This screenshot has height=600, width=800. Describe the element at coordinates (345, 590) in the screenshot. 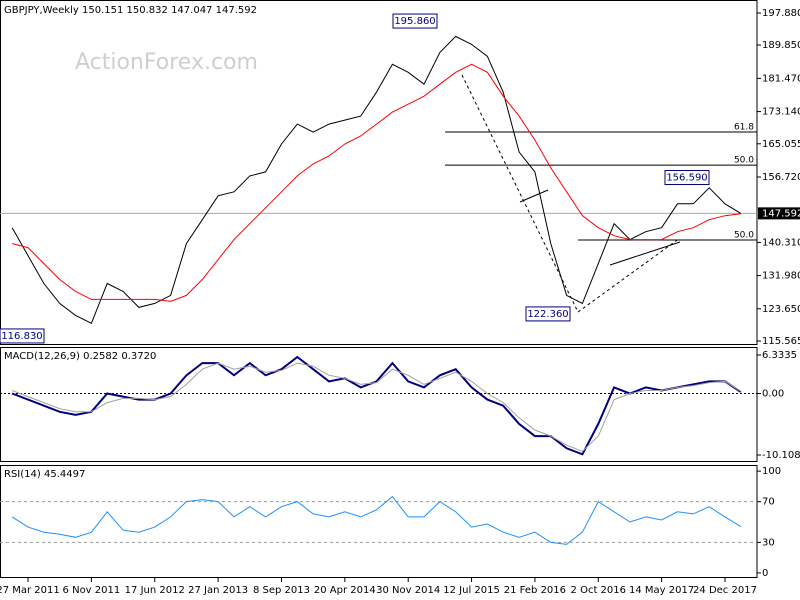

I see `x-tick-label: 20 Apr 2014` at that location.